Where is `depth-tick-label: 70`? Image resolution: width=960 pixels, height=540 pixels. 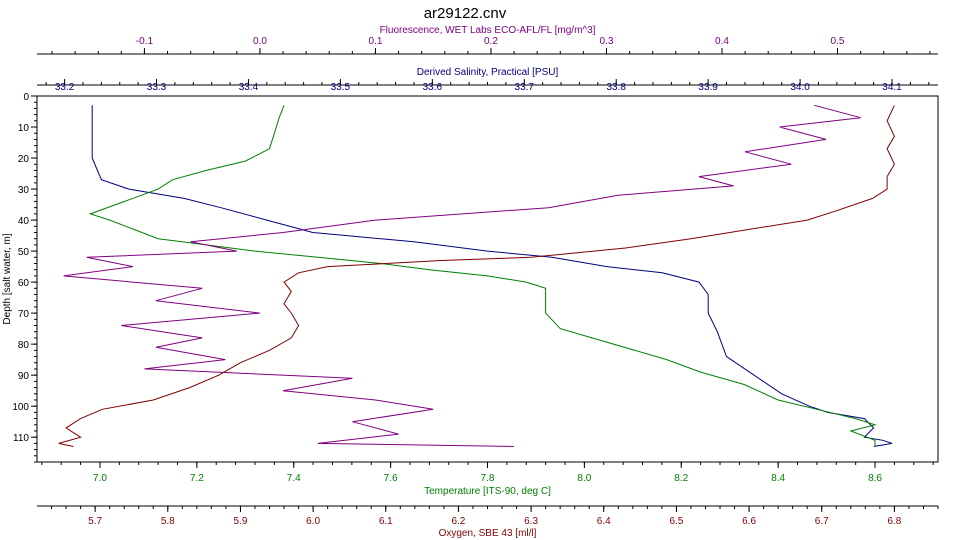
depth-tick-label: 70 is located at coordinates (24, 314).